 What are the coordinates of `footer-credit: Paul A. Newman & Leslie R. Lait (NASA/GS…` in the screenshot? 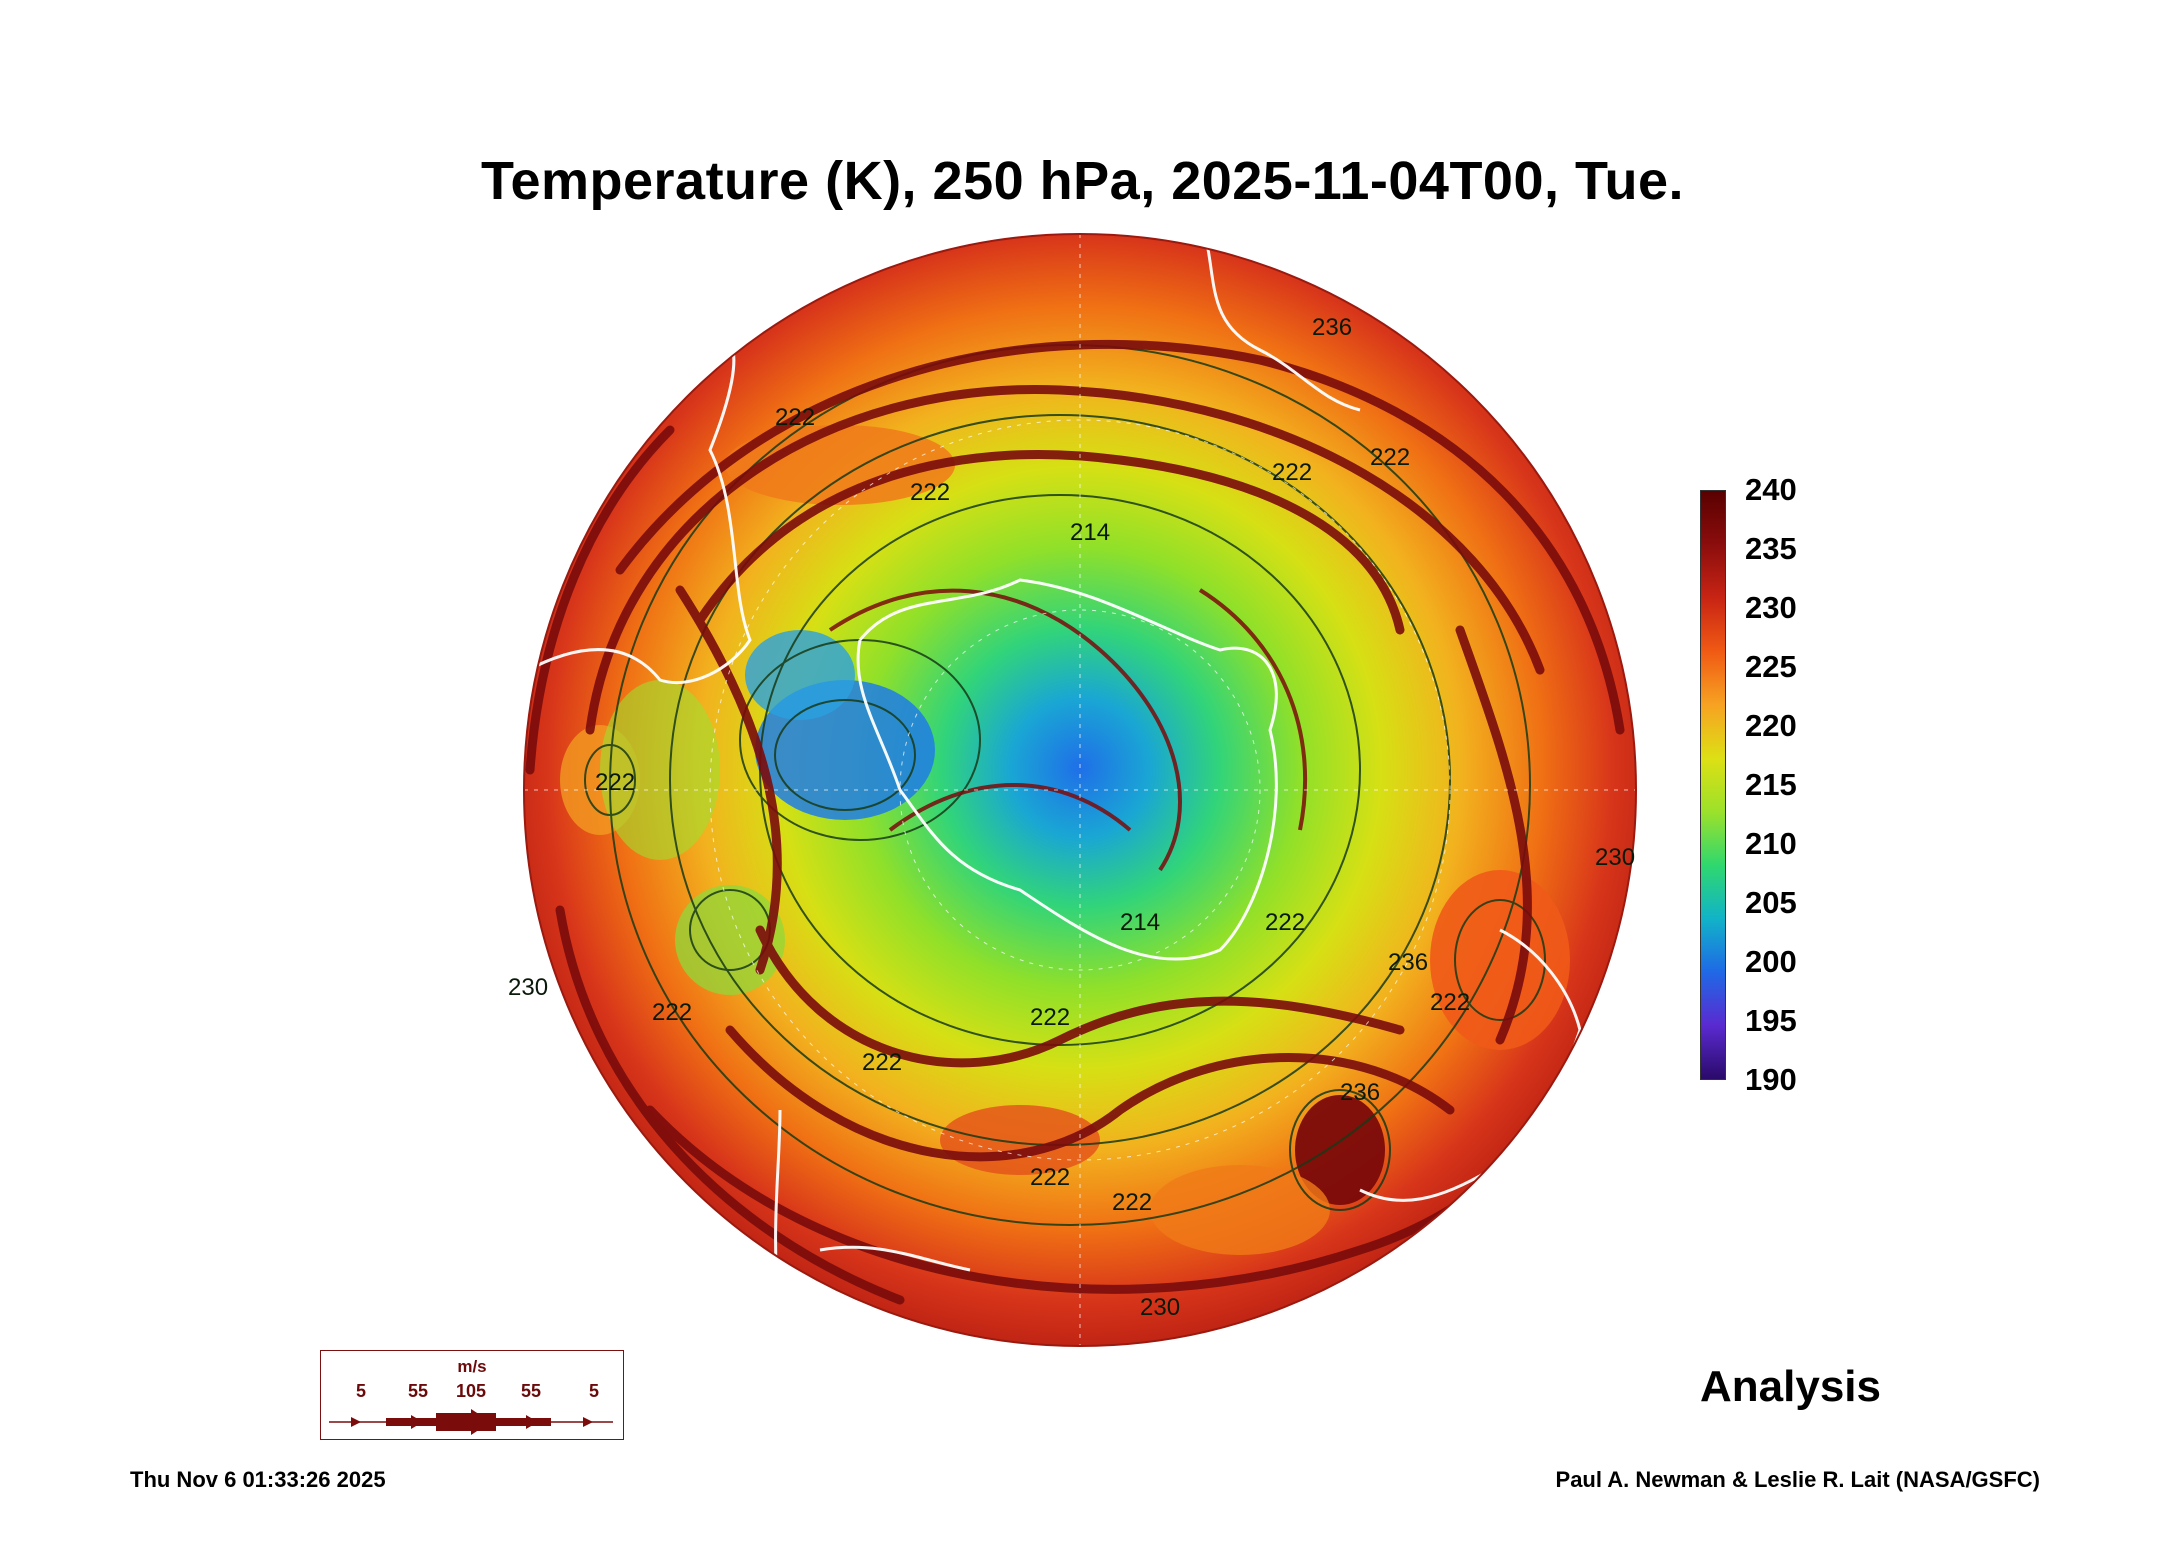 It's located at (1797, 1479).